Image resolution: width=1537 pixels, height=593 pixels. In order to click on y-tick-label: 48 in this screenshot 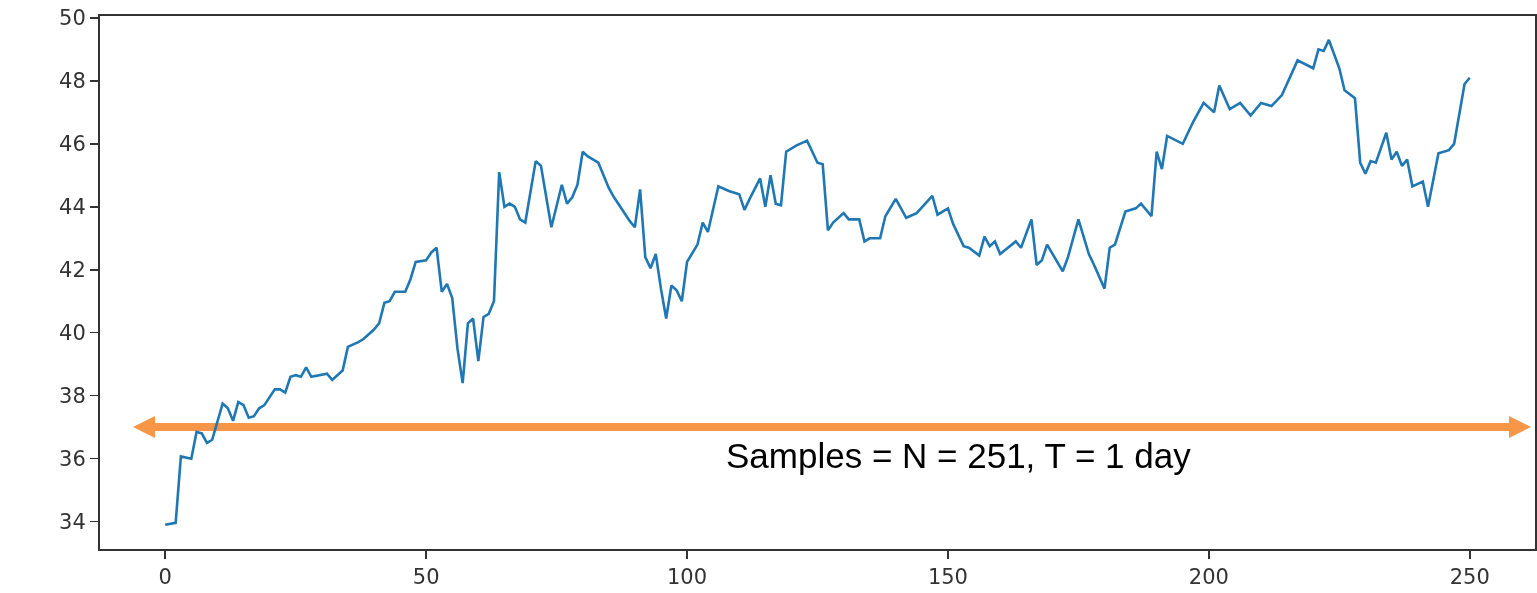, I will do `click(72, 81)`.